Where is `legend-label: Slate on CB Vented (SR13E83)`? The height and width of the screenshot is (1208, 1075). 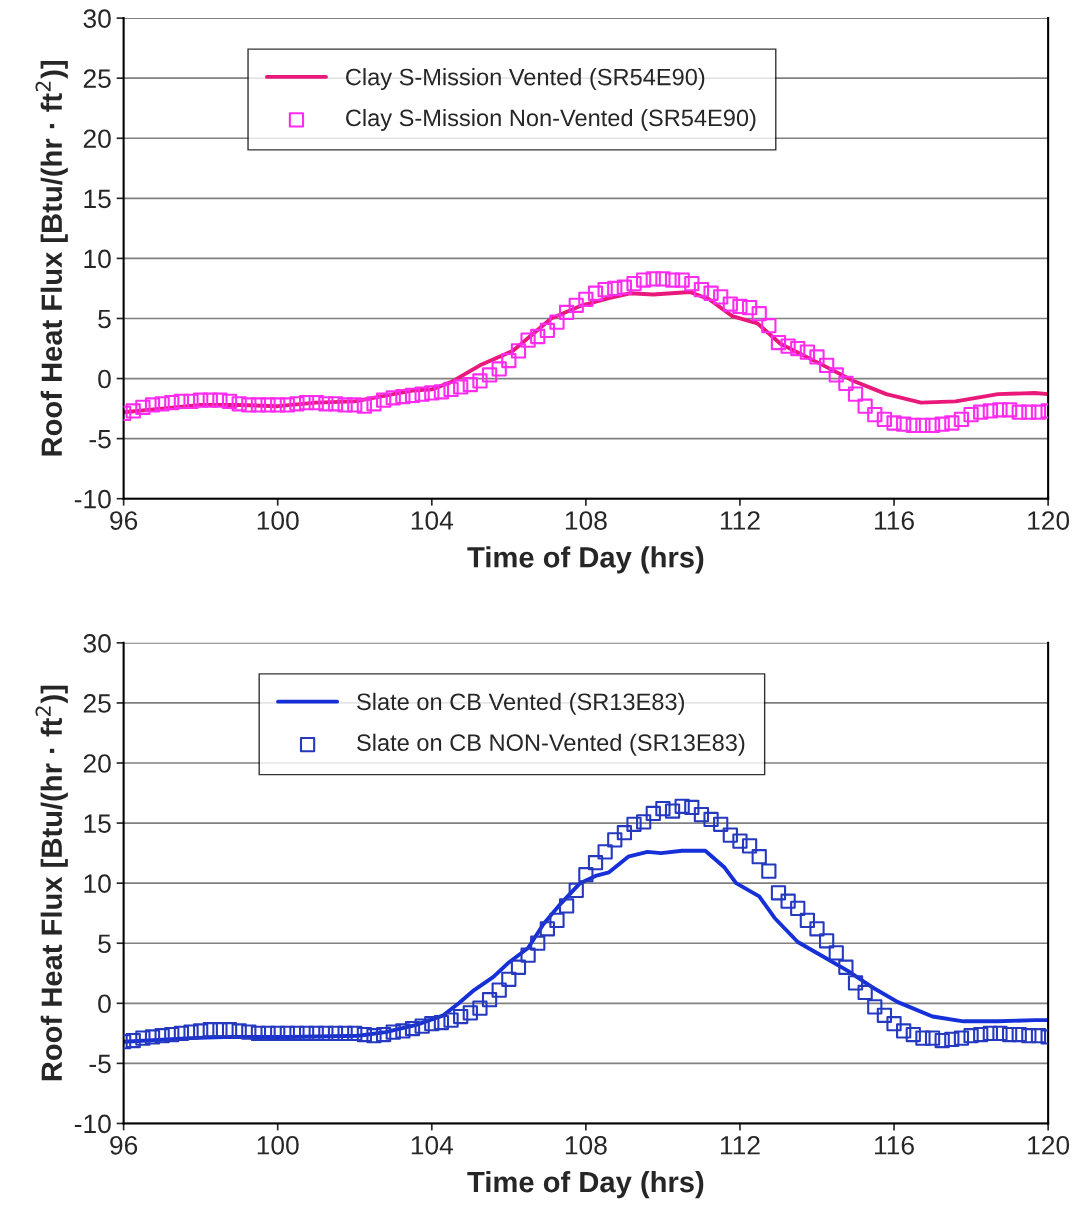
legend-label: Slate on CB Vented (SR13E83) is located at coordinates (520, 703).